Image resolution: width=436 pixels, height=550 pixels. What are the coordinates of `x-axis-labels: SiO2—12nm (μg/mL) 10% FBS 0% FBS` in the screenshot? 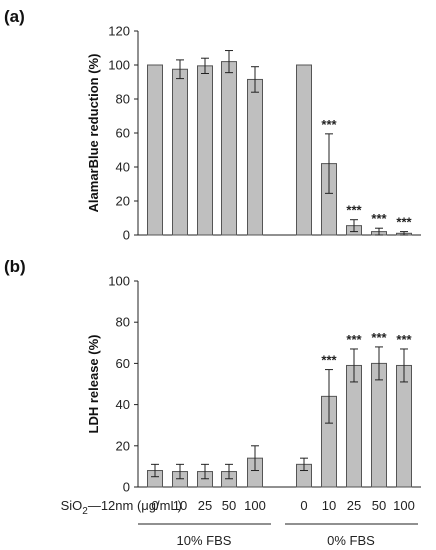 It's located at (239, 523).